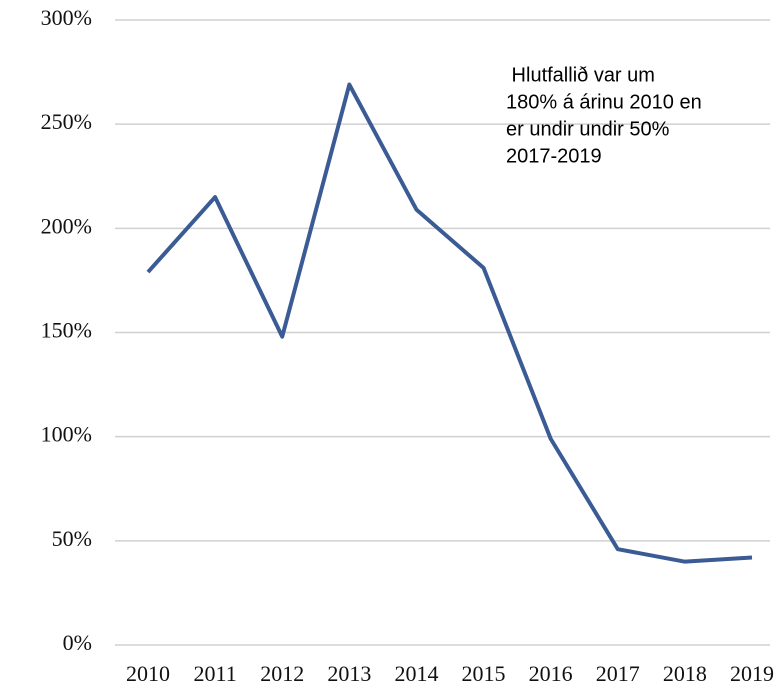 This screenshot has width=782, height=690. Describe the element at coordinates (588, 129) in the screenshot. I see `annotation: er undir undir 50%` at that location.